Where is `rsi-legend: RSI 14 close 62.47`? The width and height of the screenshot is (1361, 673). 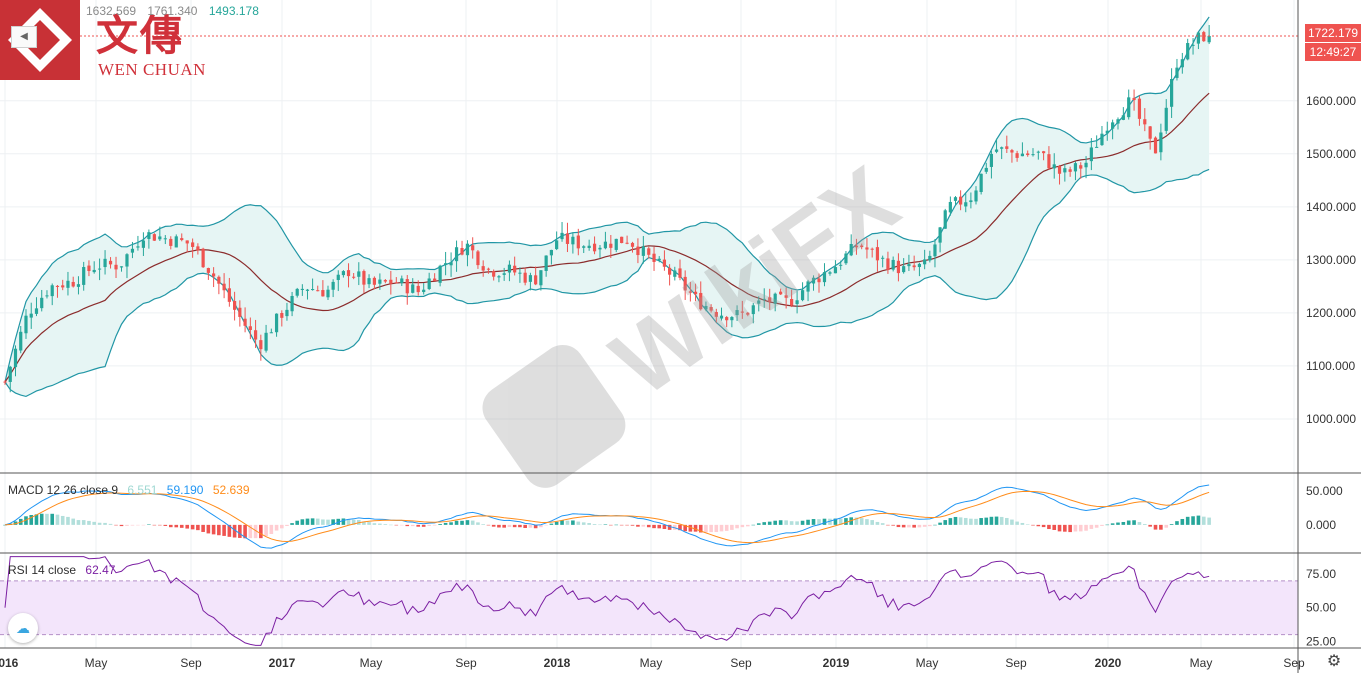
rsi-legend: RSI 14 close 62.47 is located at coordinates (64, 570).